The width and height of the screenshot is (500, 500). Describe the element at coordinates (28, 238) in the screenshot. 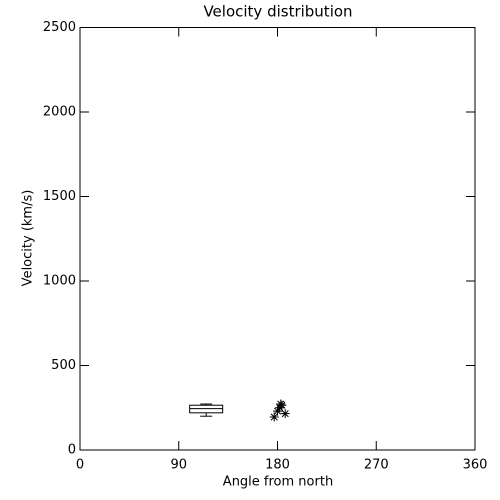

I see `y-axis-label: Velocity (km/s)` at that location.